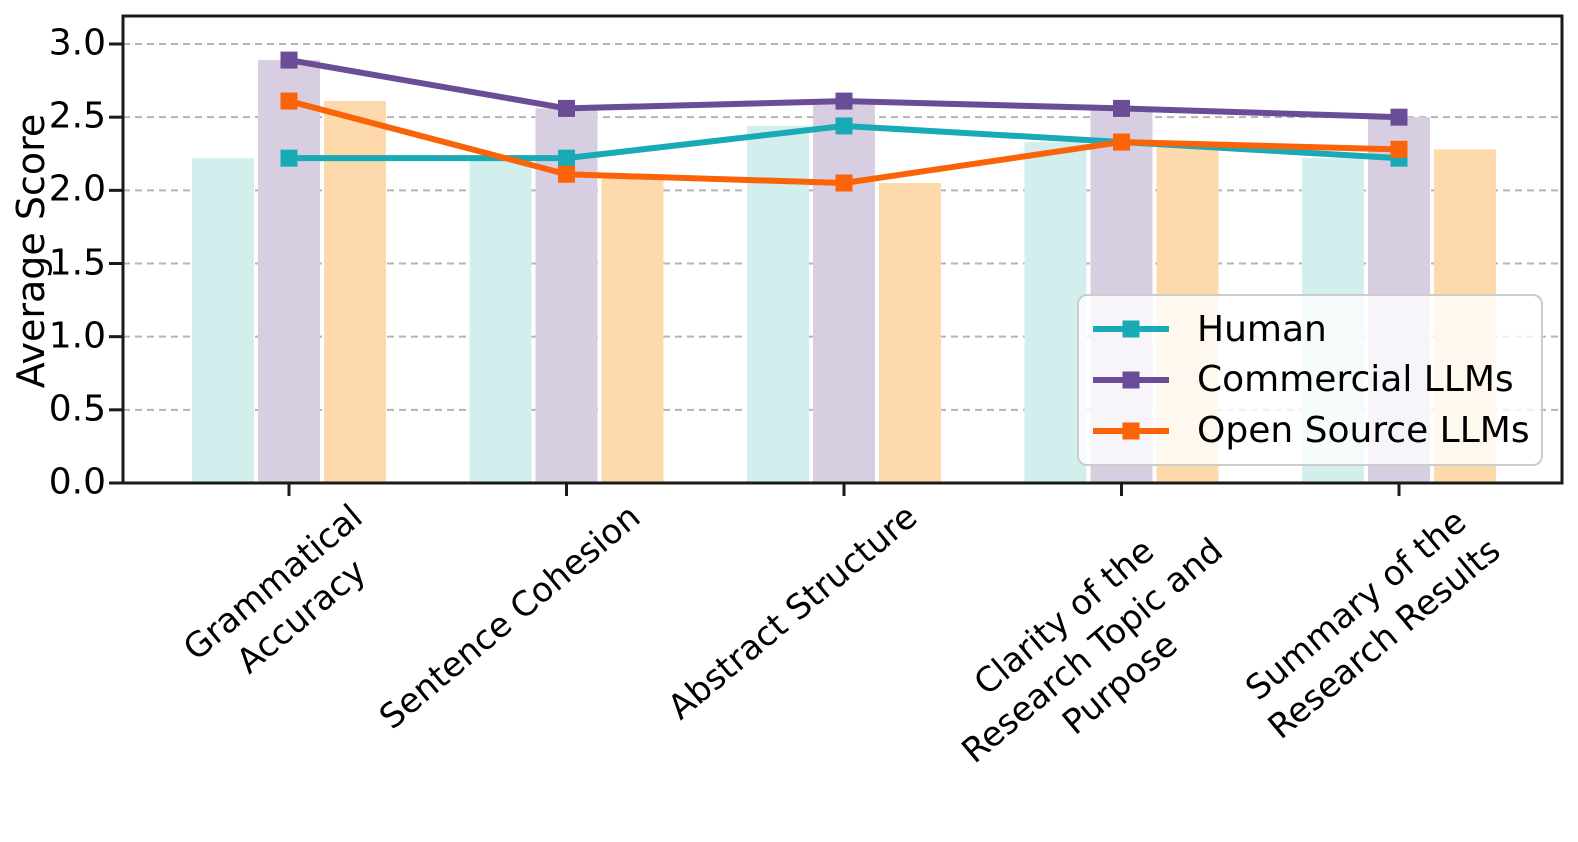 This screenshot has width=1578, height=842. Describe the element at coordinates (1373, 624) in the screenshot. I see `x-tick-label: Summary of the Research Results` at that location.